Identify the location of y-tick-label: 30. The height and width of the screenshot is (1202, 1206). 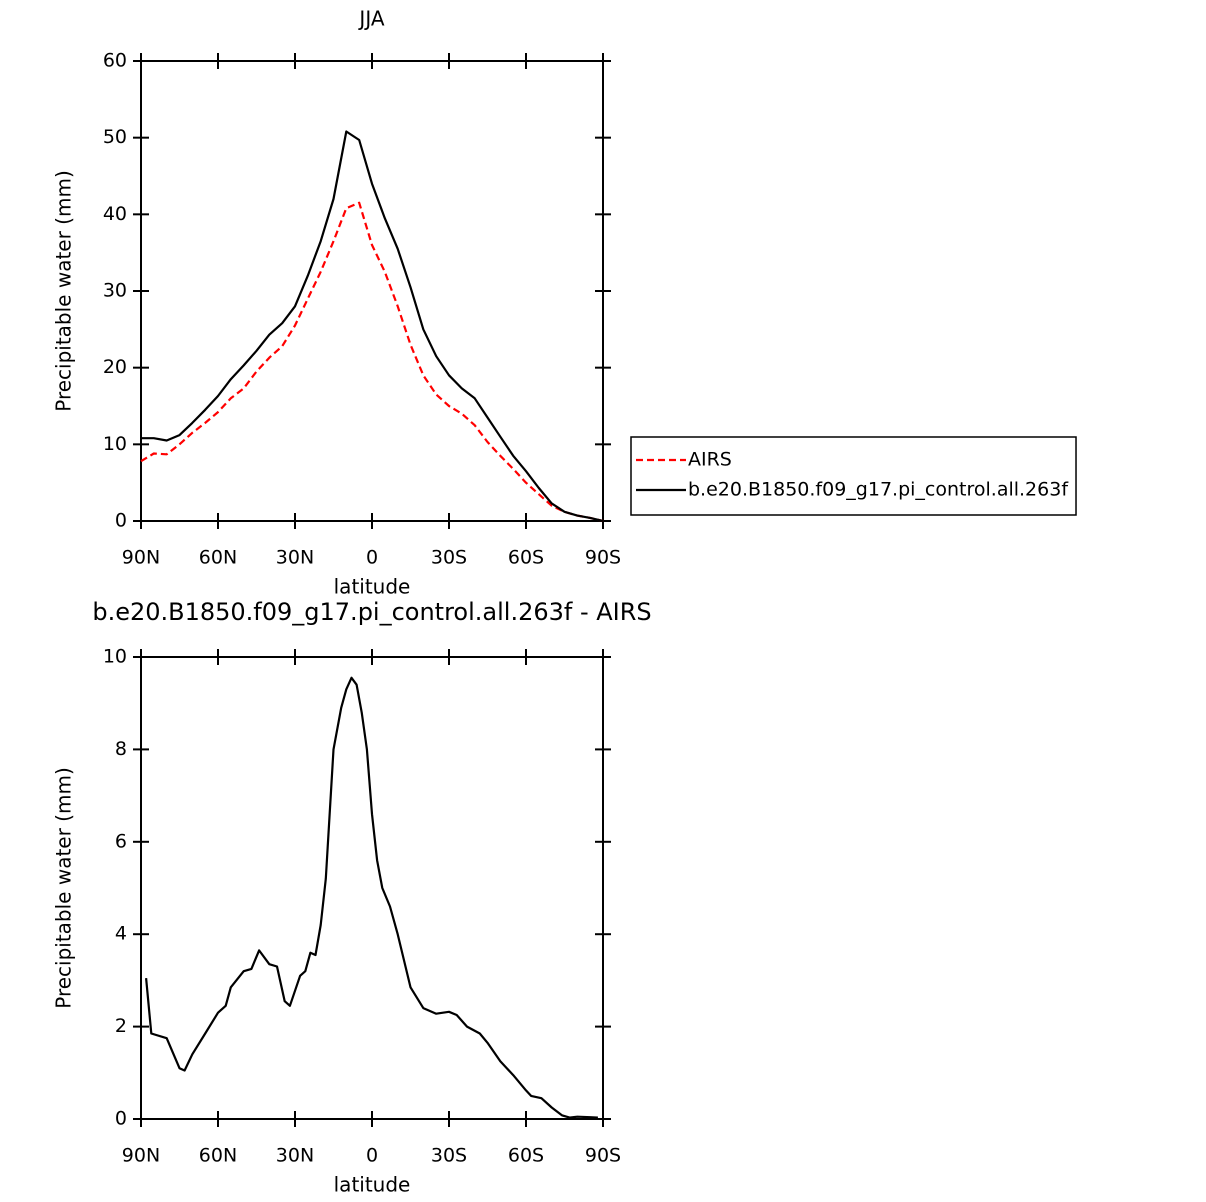
(115, 291).